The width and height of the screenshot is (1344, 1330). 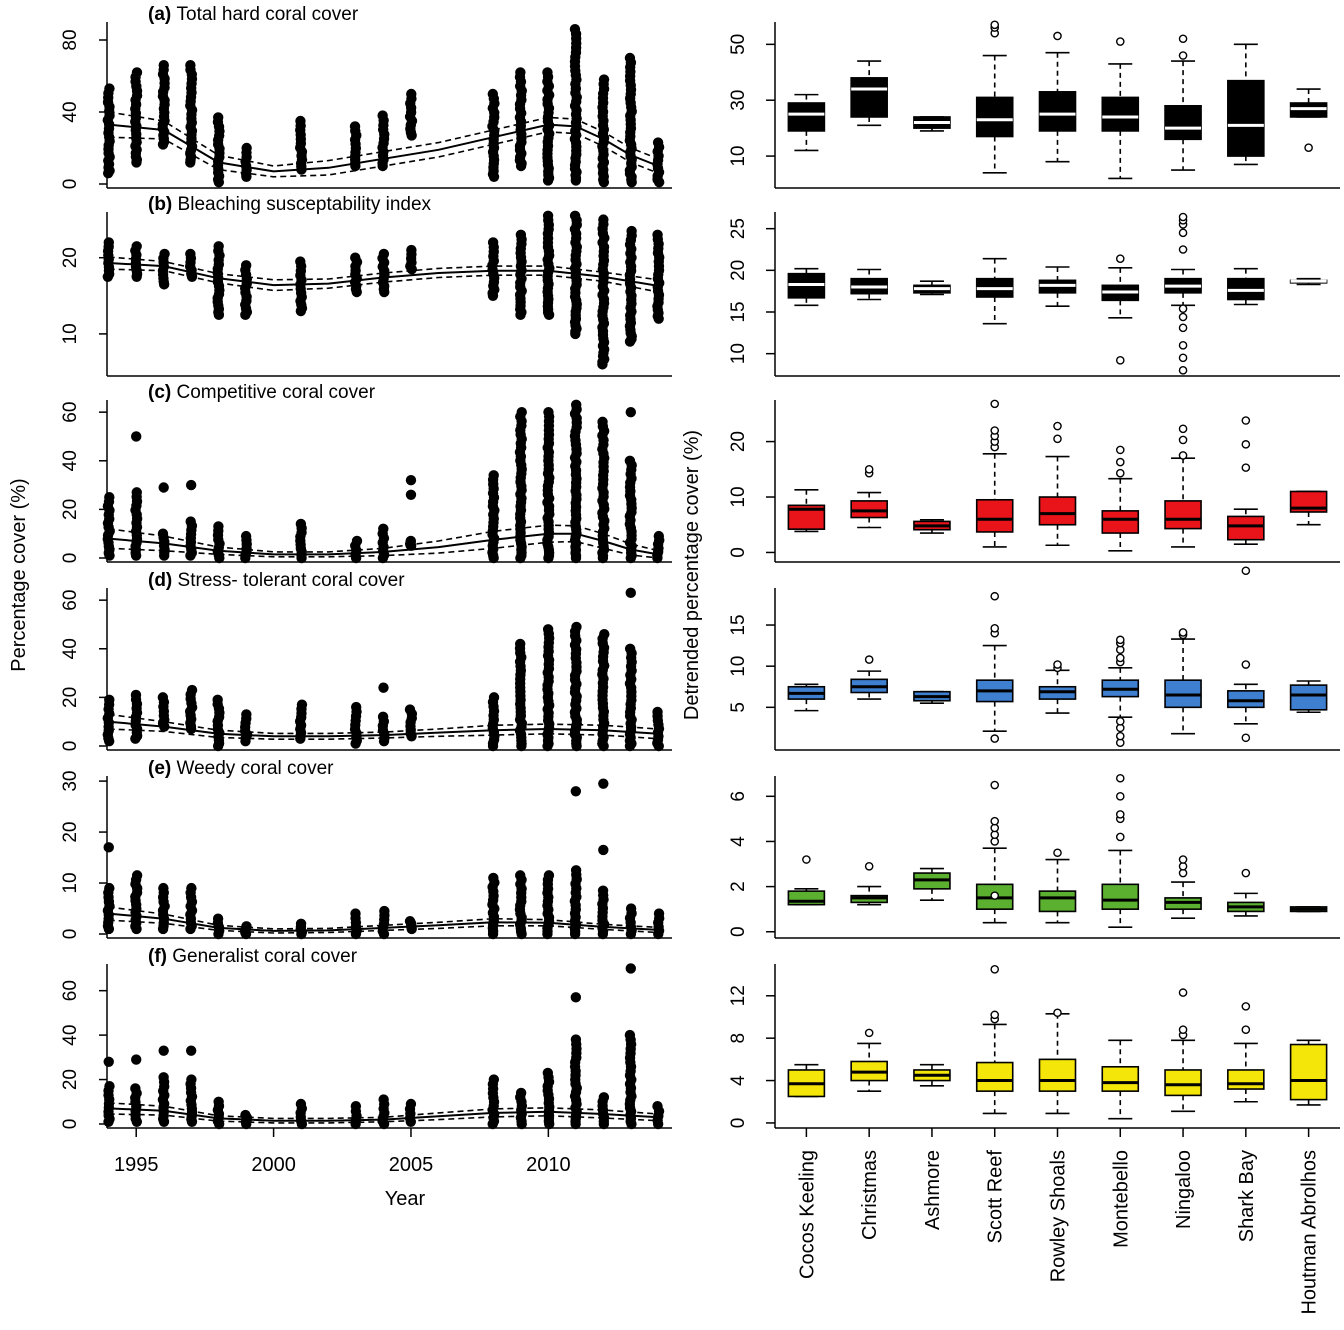 I want to click on y-tick-label: 80, so click(x=70, y=39).